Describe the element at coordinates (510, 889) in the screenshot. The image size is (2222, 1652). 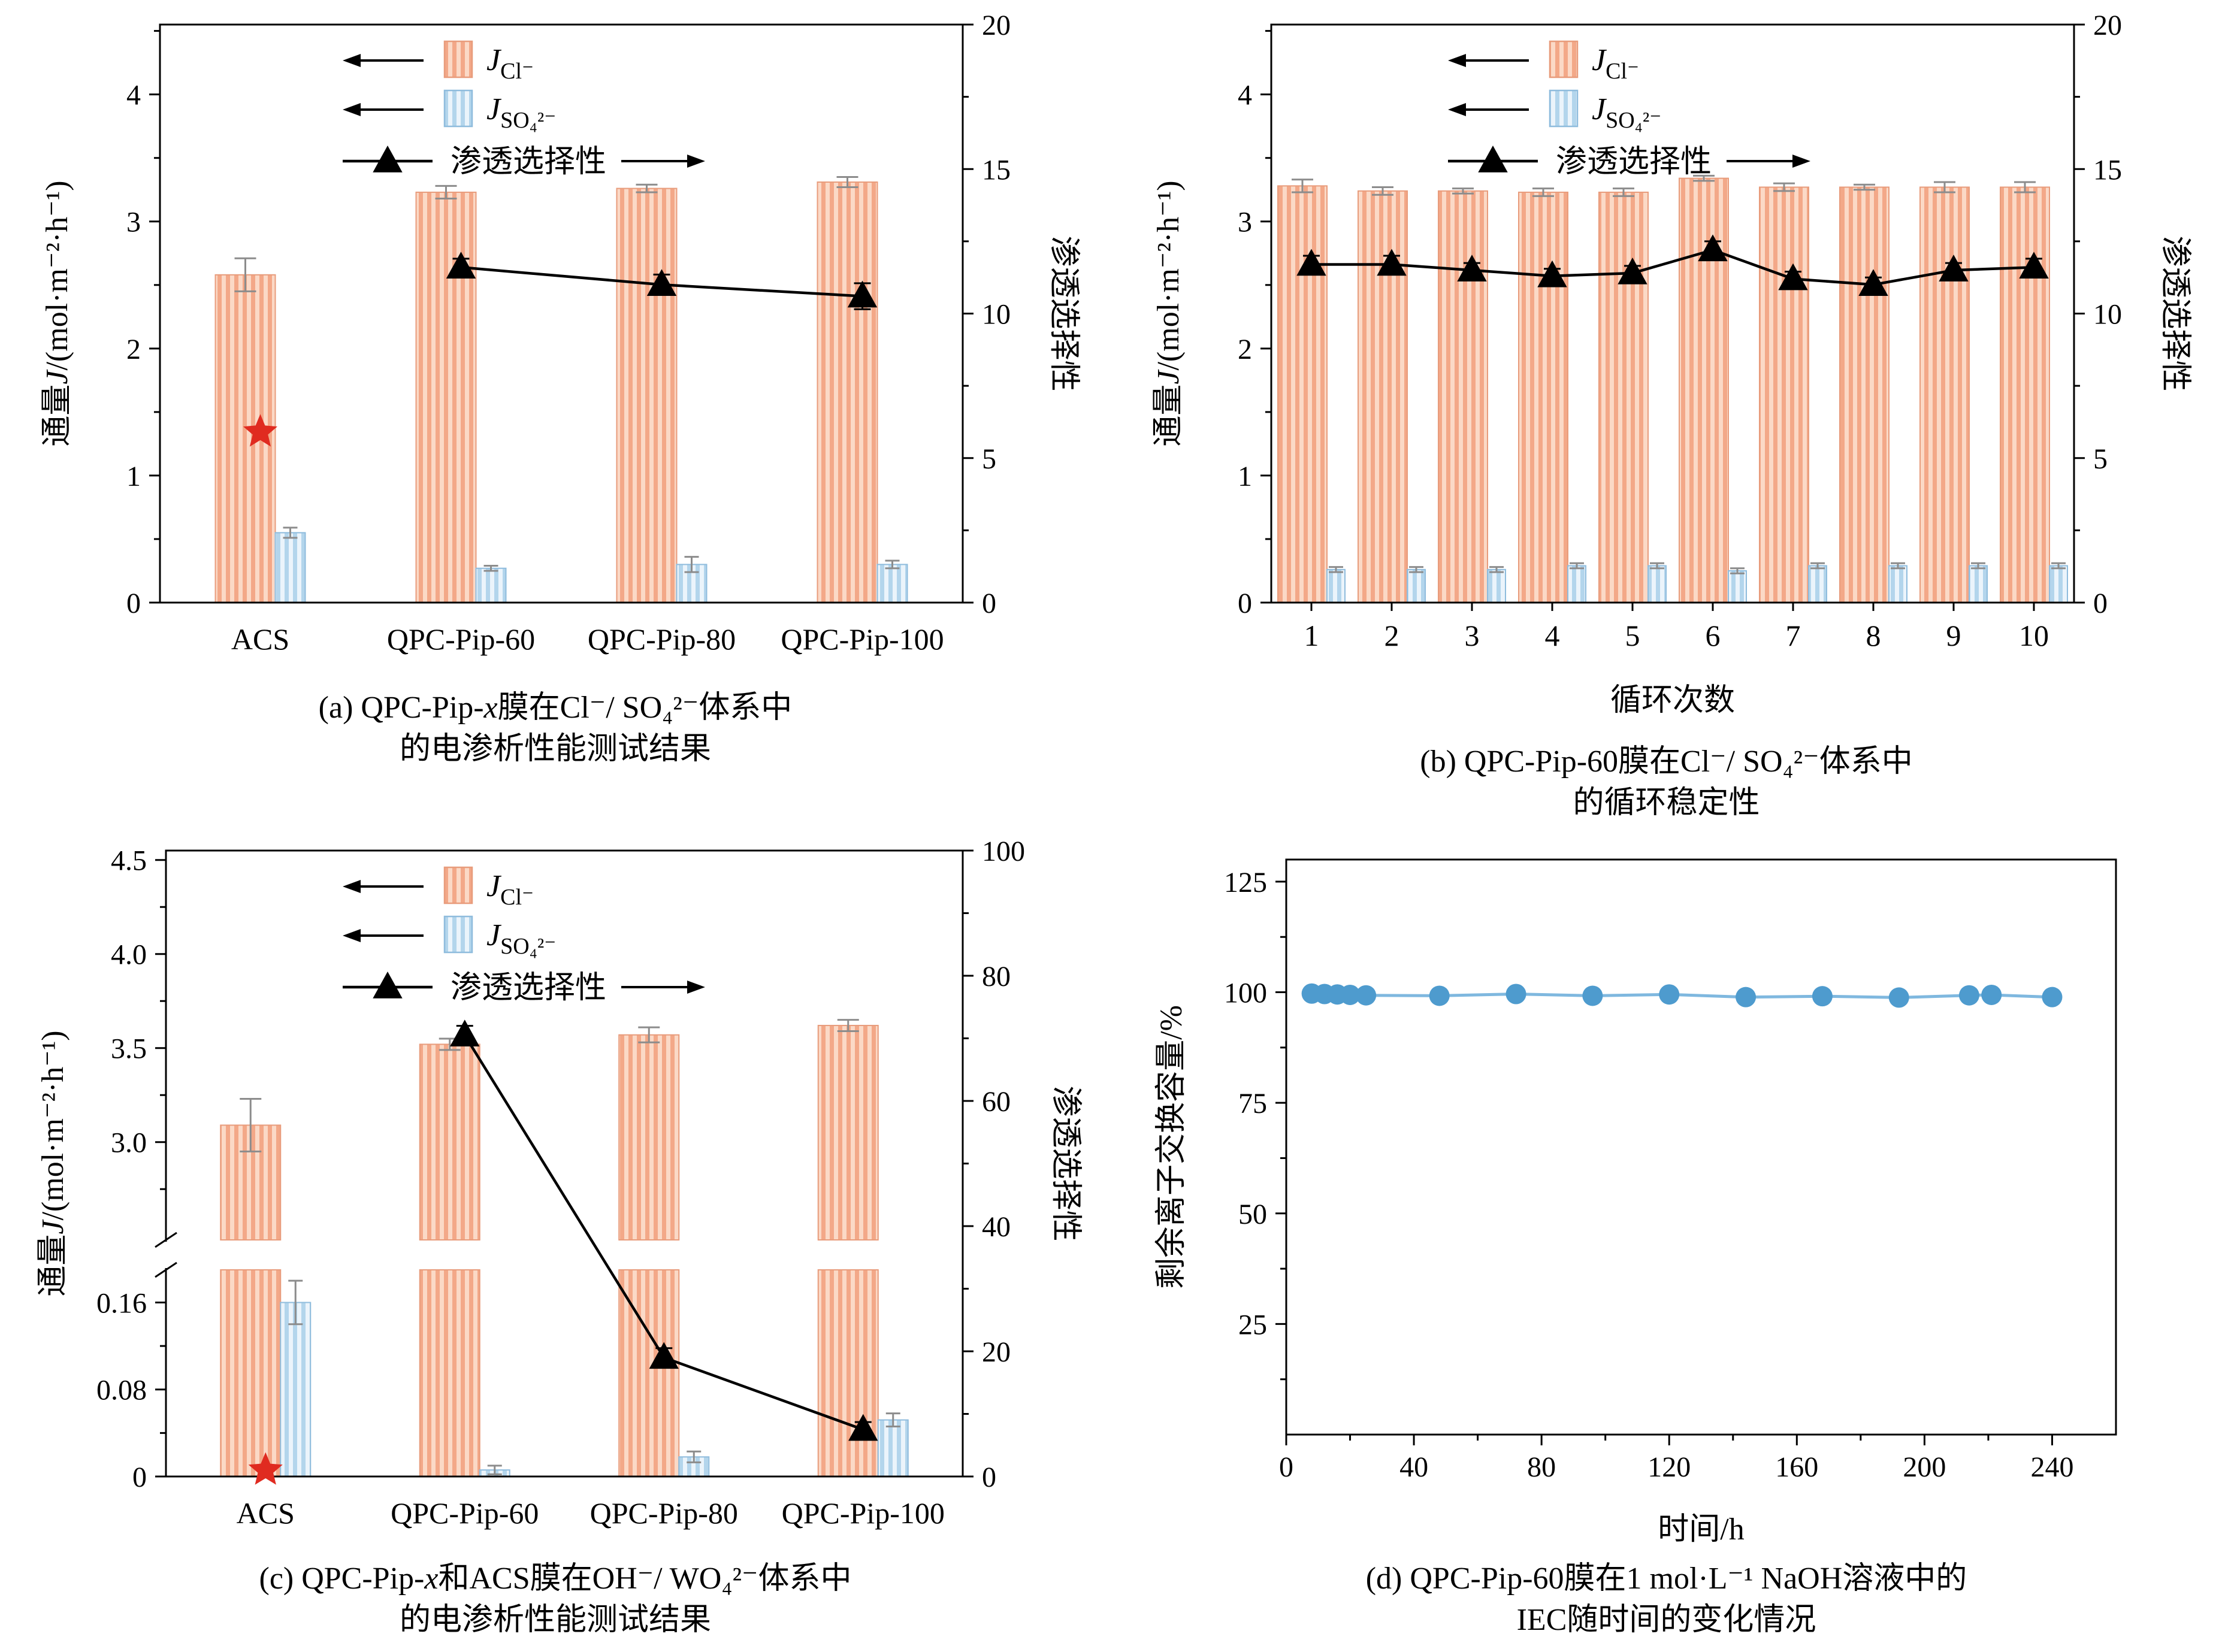
I see `svg-text: JCl⁻` at that location.